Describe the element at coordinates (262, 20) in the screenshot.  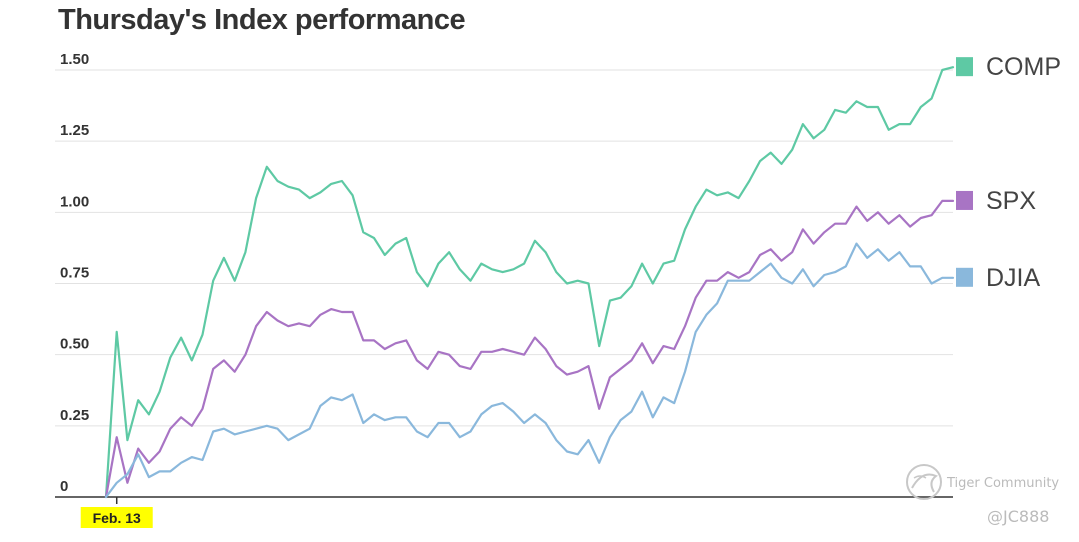
I see `chart-title: Thursday's Index performance` at that location.